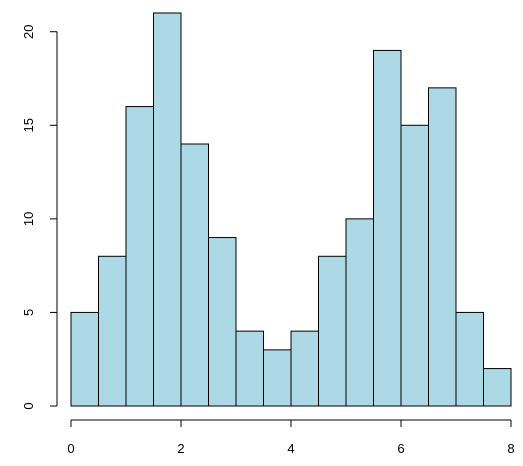 The width and height of the screenshot is (523, 466). Describe the element at coordinates (28, 31) in the screenshot. I see `y-tick-label: 20` at that location.